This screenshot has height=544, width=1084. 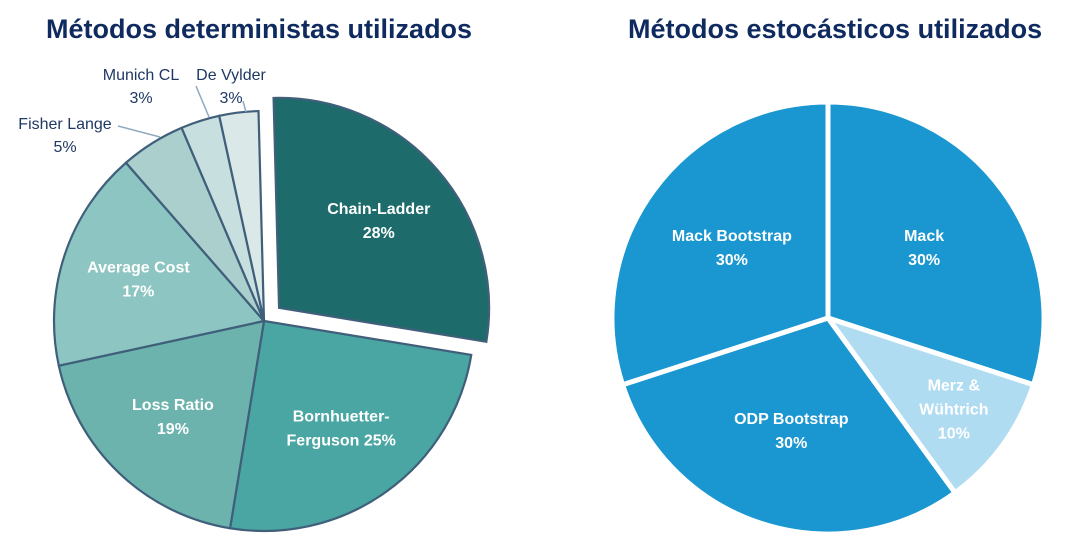 I want to click on data-label-sto-mack: Mack 30%, so click(x=924, y=248).